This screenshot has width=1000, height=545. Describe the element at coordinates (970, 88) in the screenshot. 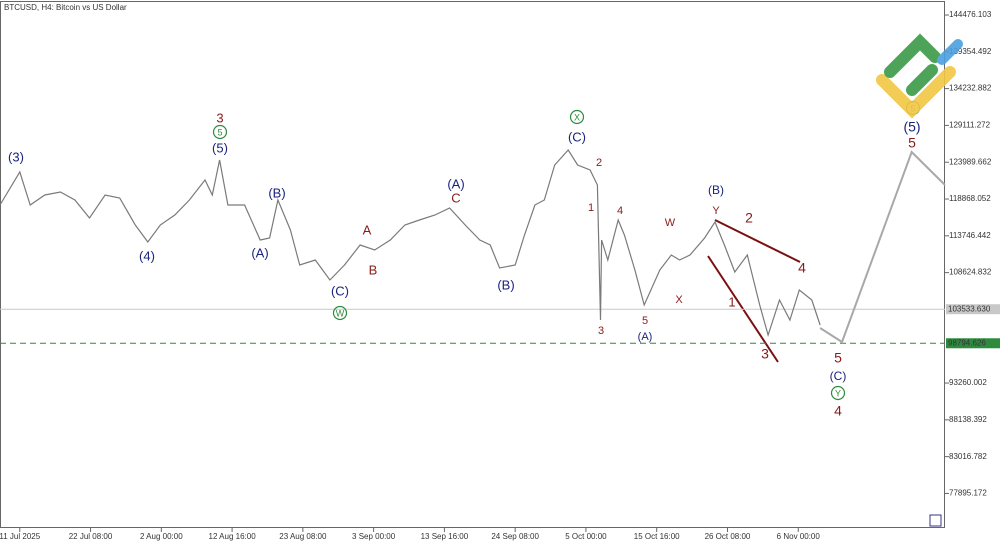

I see `y-tick-label: 134232.882` at that location.